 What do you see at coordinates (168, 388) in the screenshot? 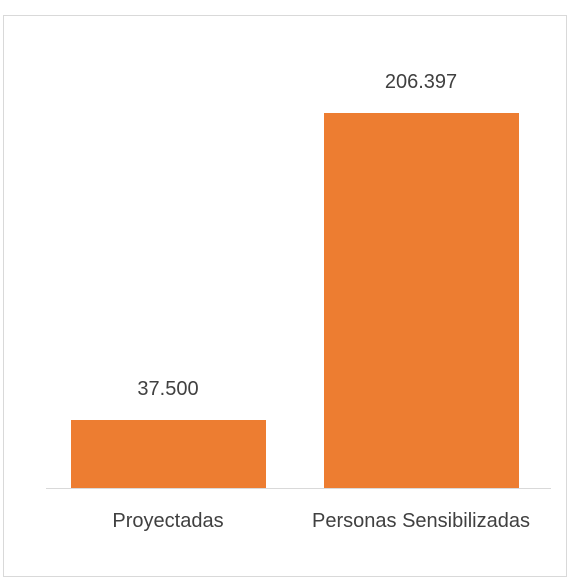
I see `data-label: 37.500` at bounding box center [168, 388].